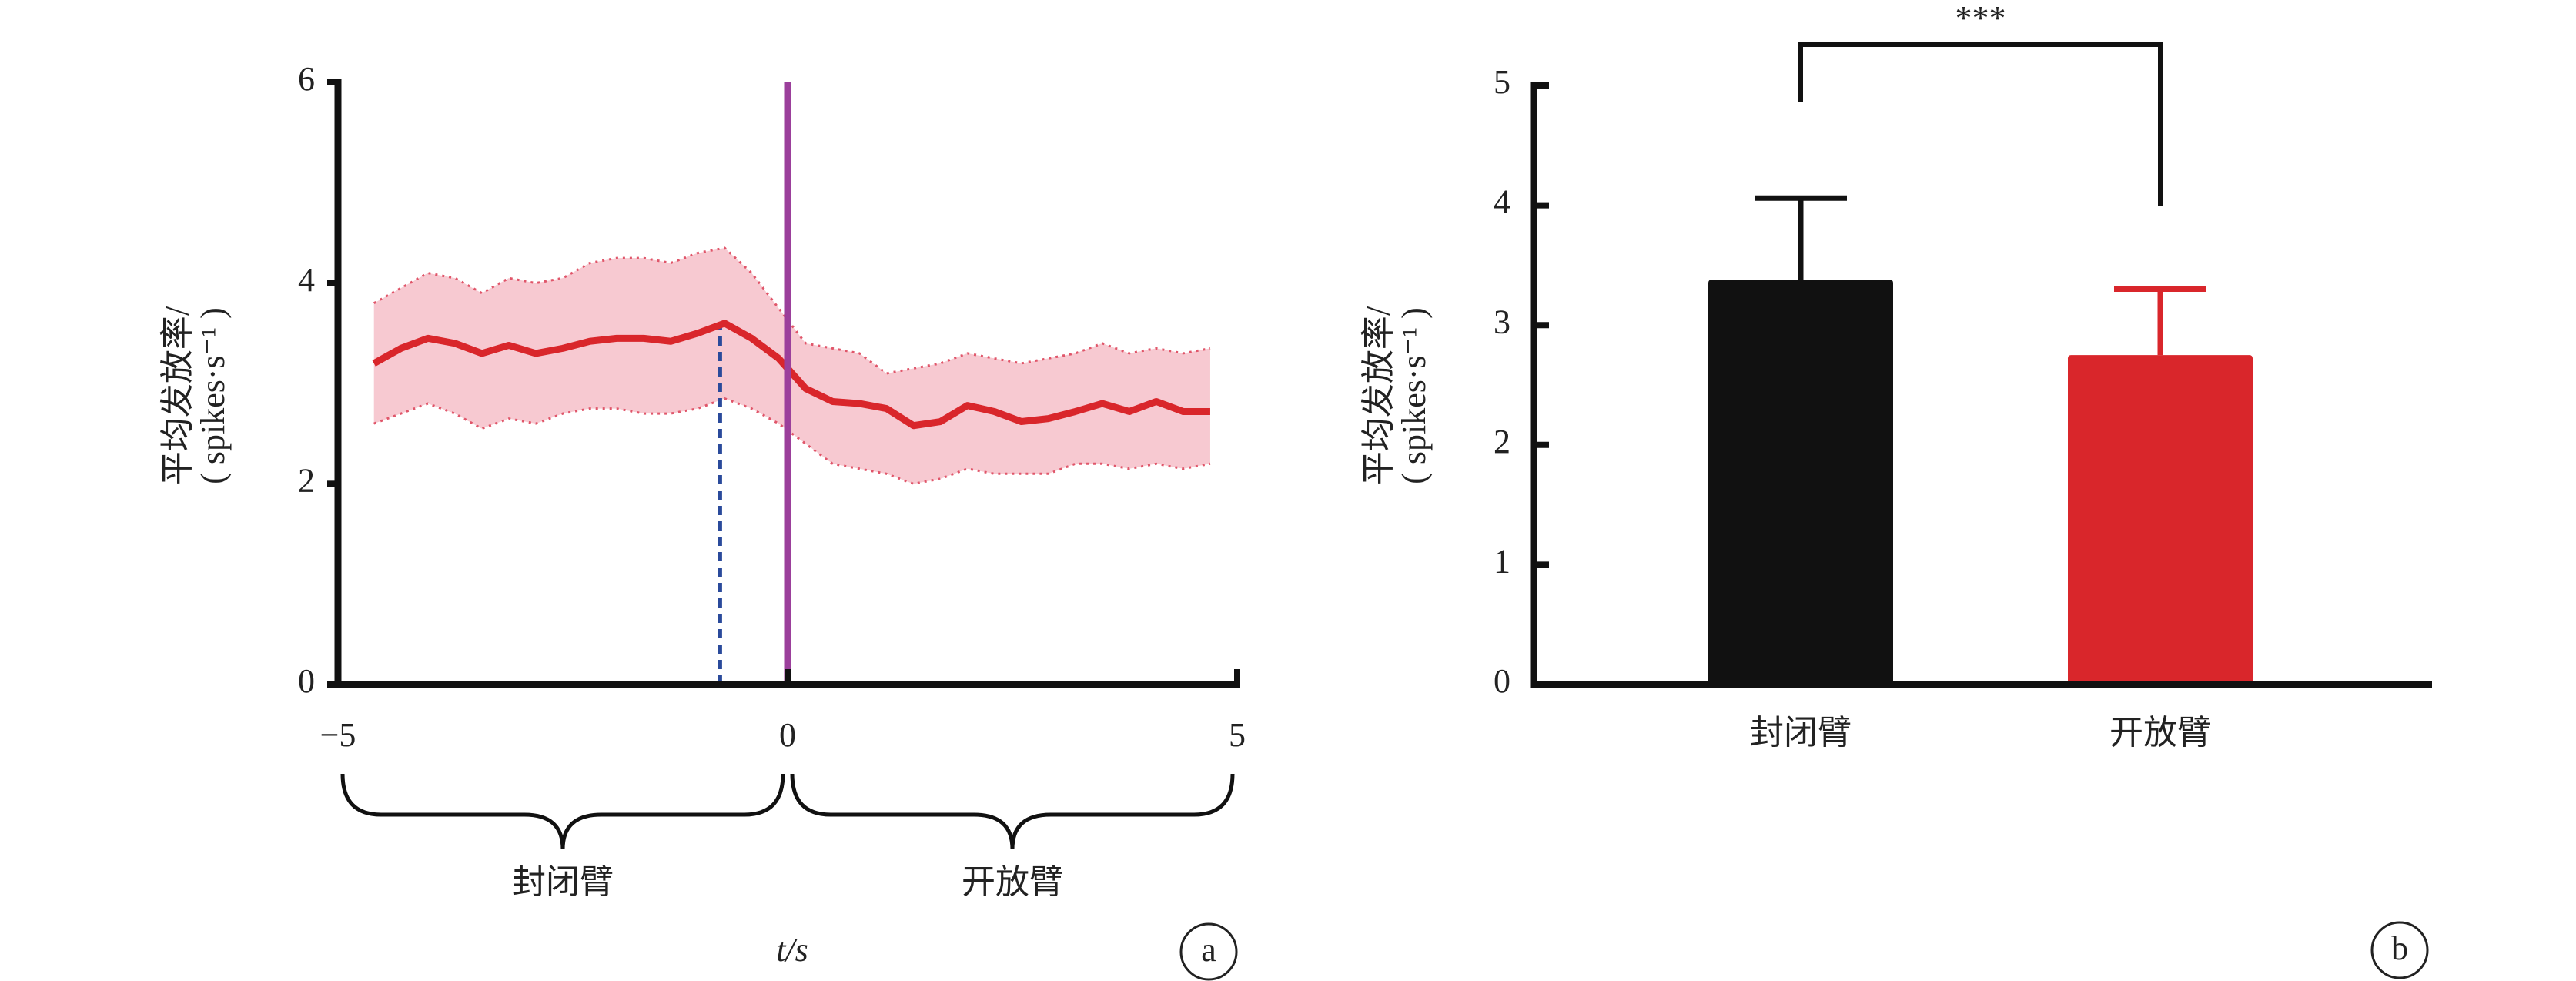 The height and width of the screenshot is (981, 2576). Describe the element at coordinates (792, 950) in the screenshot. I see `x-axis-label: t/s` at that location.